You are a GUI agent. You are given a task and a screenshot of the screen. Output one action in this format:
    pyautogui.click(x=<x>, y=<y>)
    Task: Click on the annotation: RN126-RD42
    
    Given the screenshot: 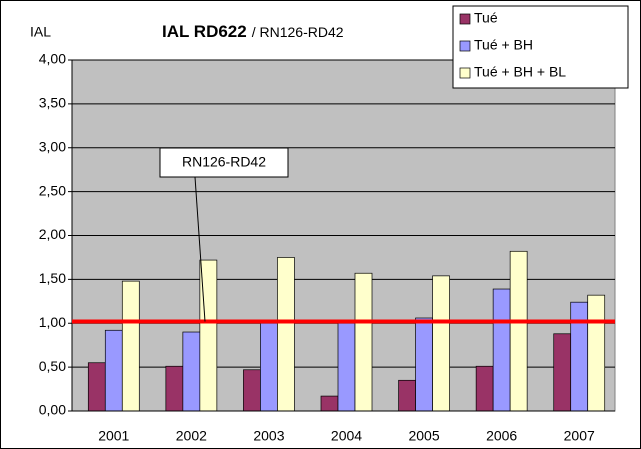 What is the action you would take?
    pyautogui.click(x=224, y=162)
    